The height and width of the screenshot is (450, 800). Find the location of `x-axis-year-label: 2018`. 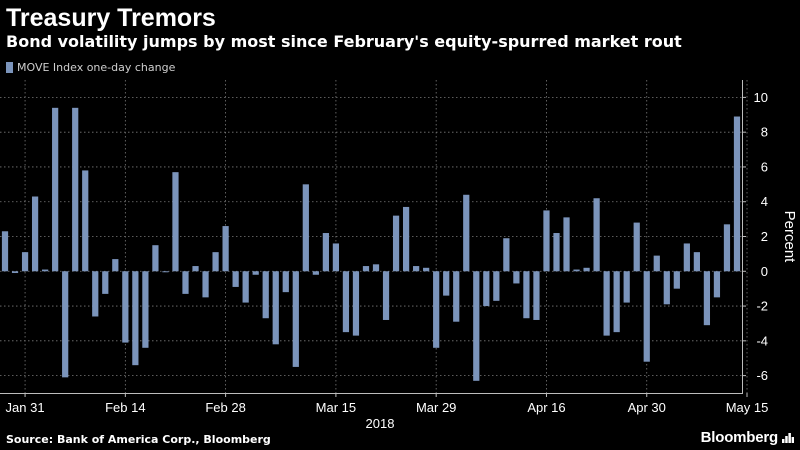

x-axis-year-label: 2018 is located at coordinates (380, 423).